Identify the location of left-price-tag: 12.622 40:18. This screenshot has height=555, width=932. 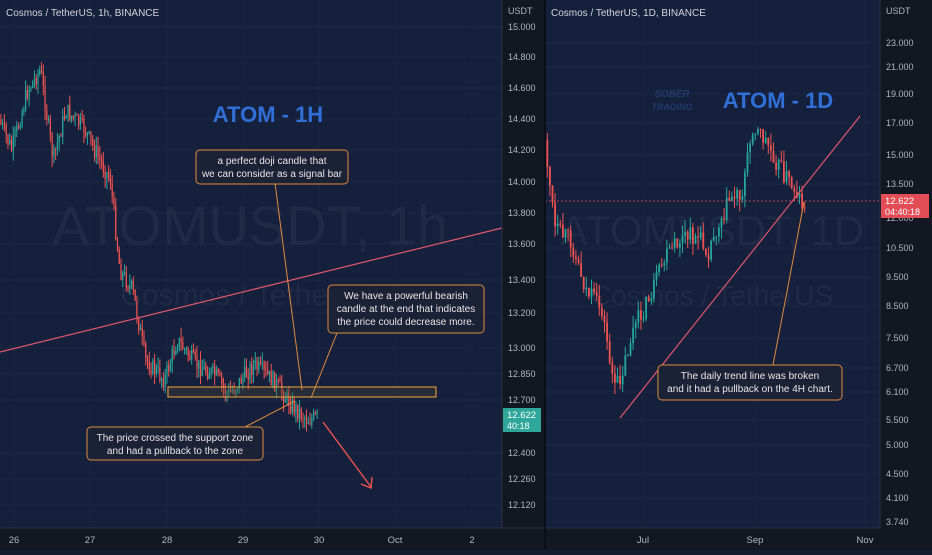
(522, 420).